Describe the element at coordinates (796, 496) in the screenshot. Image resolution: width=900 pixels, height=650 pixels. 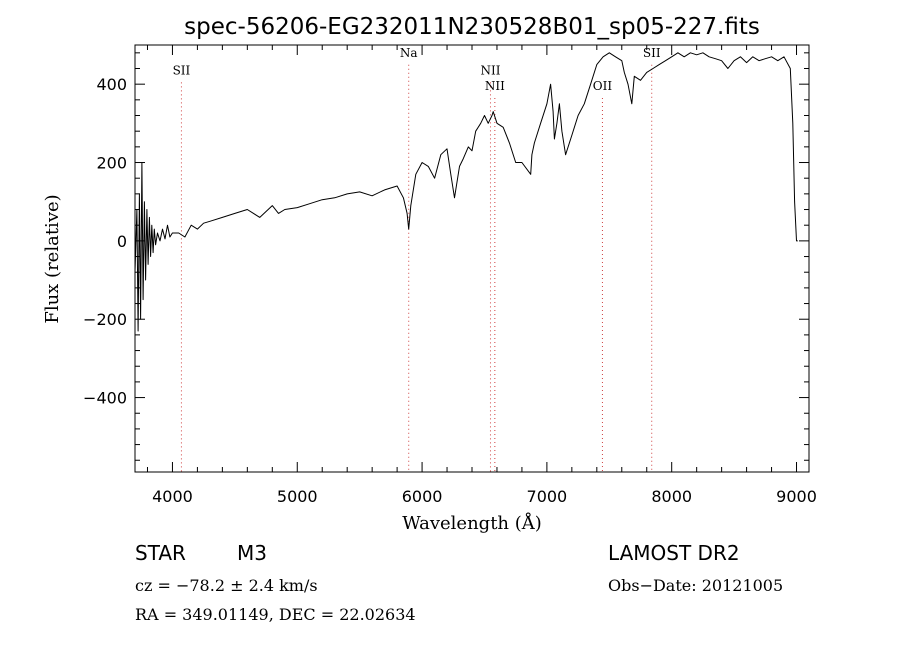
I see `x-tick-label: 9000` at that location.